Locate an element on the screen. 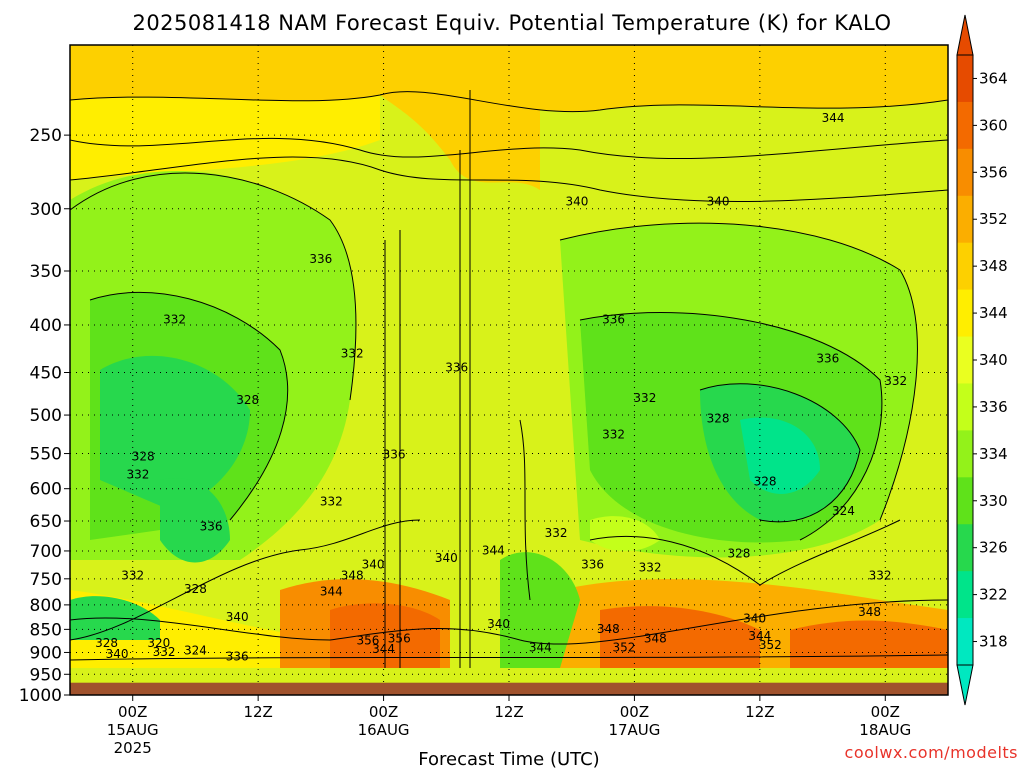 The image size is (1024, 768). x-axis-label: Forecast Time (UTC) is located at coordinates (508, 758).